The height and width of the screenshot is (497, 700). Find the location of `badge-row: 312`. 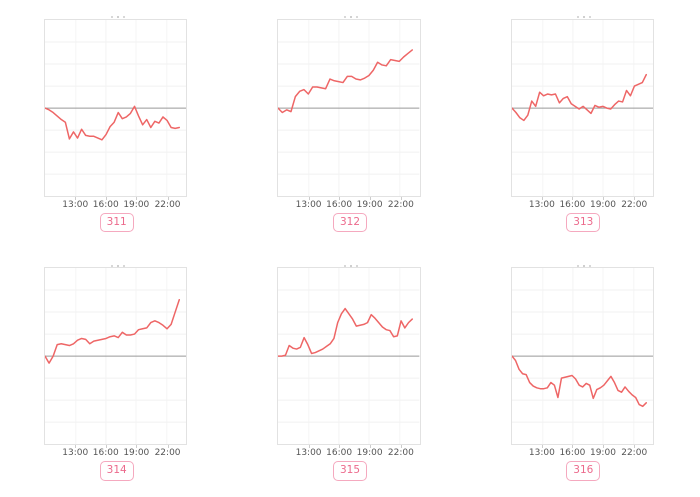

badge-row: 312 is located at coordinates (349, 221).